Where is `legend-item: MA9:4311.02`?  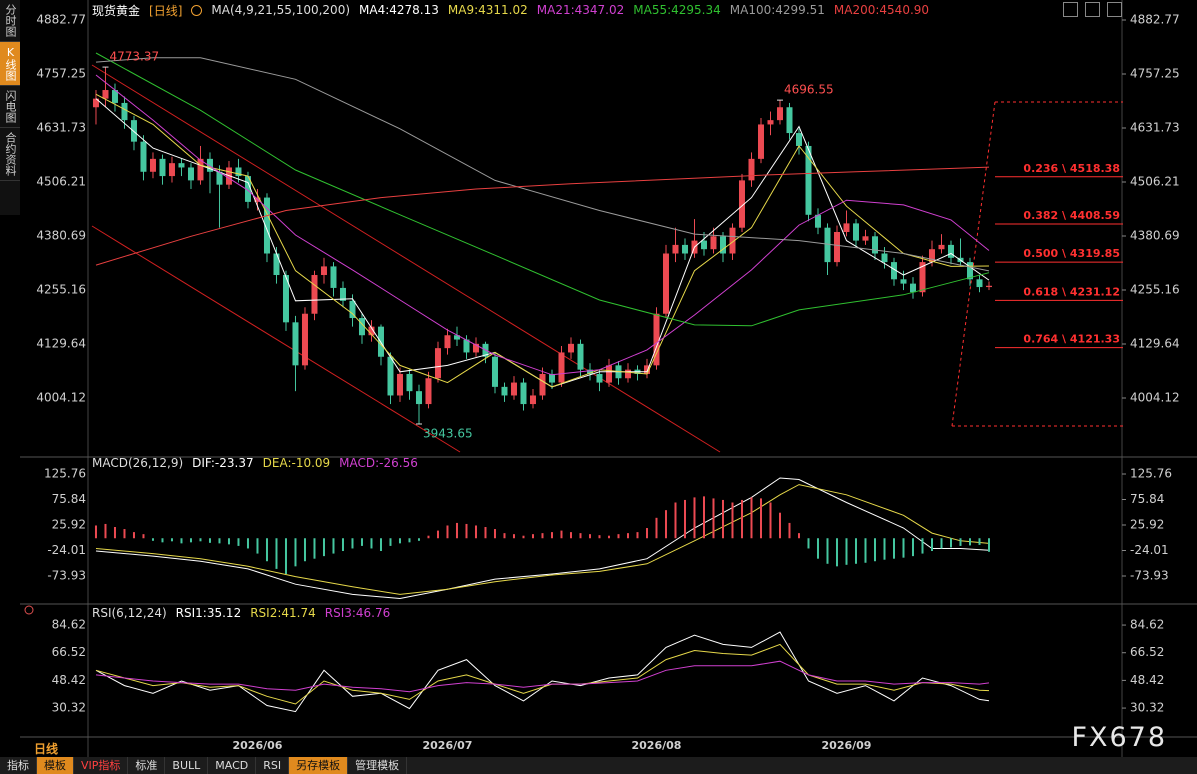
legend-item: MA9:4311.02 is located at coordinates (487, 10).